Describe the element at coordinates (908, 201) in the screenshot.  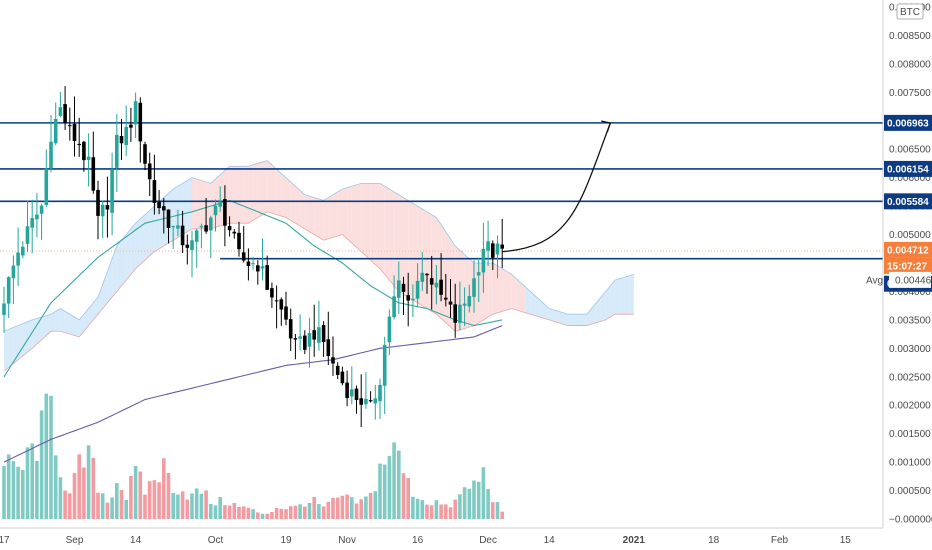
I see `level-tag-bg` at that location.